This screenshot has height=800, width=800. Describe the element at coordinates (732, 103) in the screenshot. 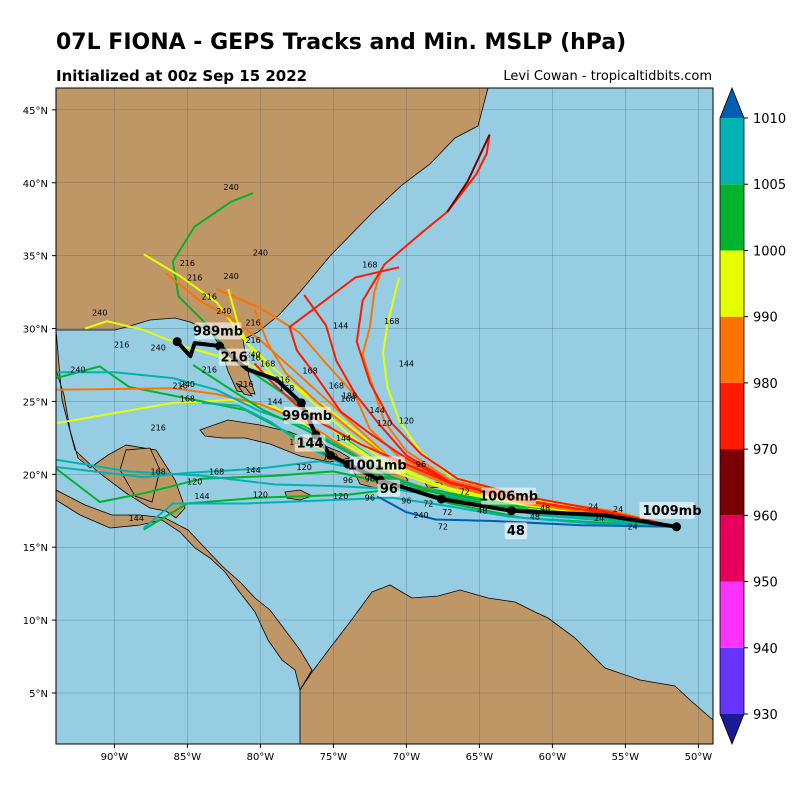

I see `colorbar-high-extension` at that location.